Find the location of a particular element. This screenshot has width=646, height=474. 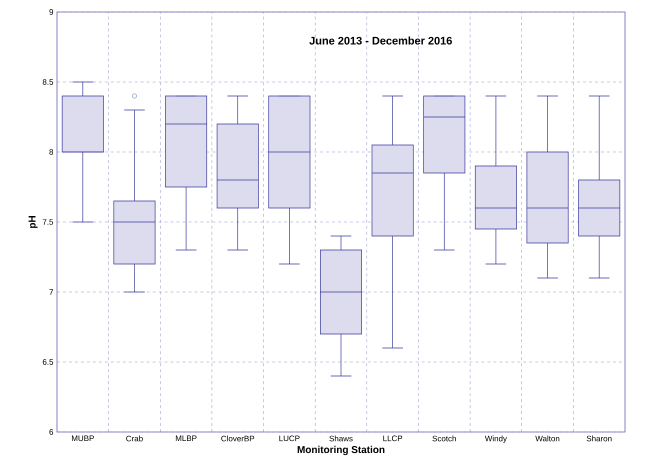

y-axis-title: pH is located at coordinates (33, 222).